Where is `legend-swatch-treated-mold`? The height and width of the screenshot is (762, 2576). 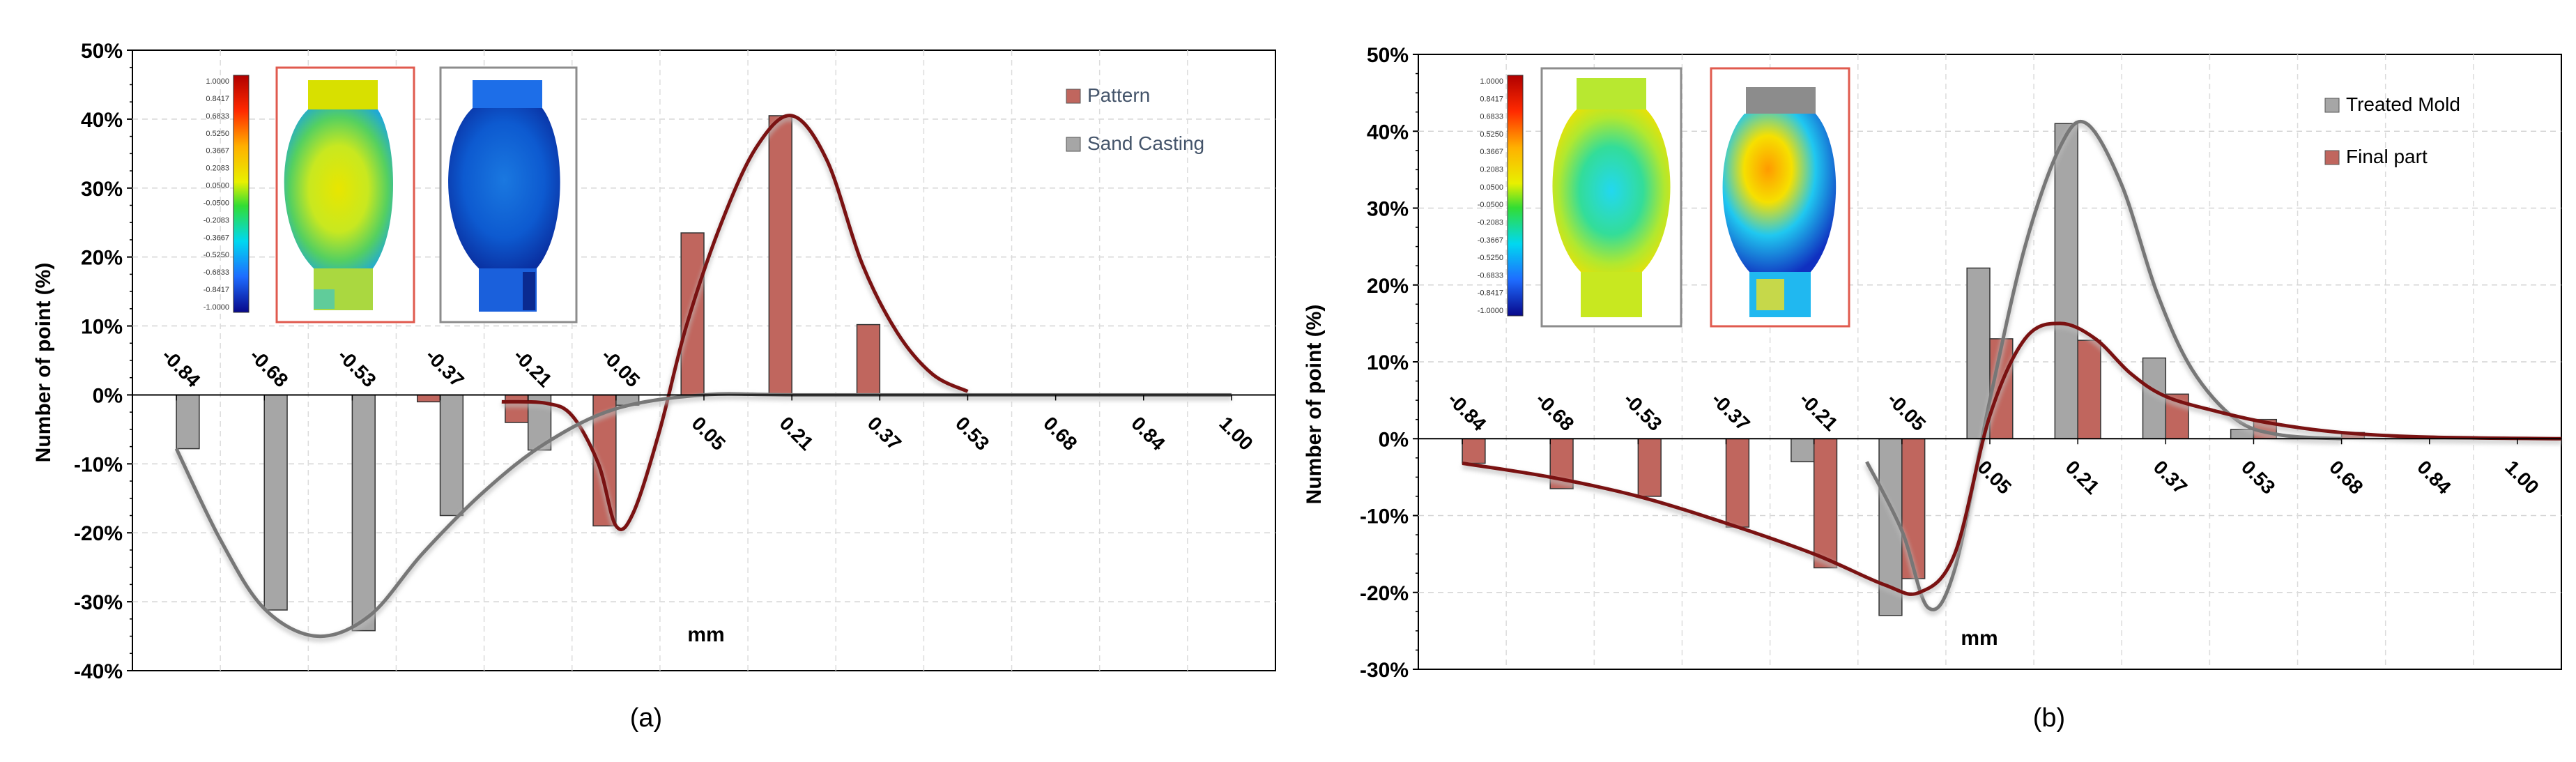 legend-swatch-treated-mold is located at coordinates (2332, 106).